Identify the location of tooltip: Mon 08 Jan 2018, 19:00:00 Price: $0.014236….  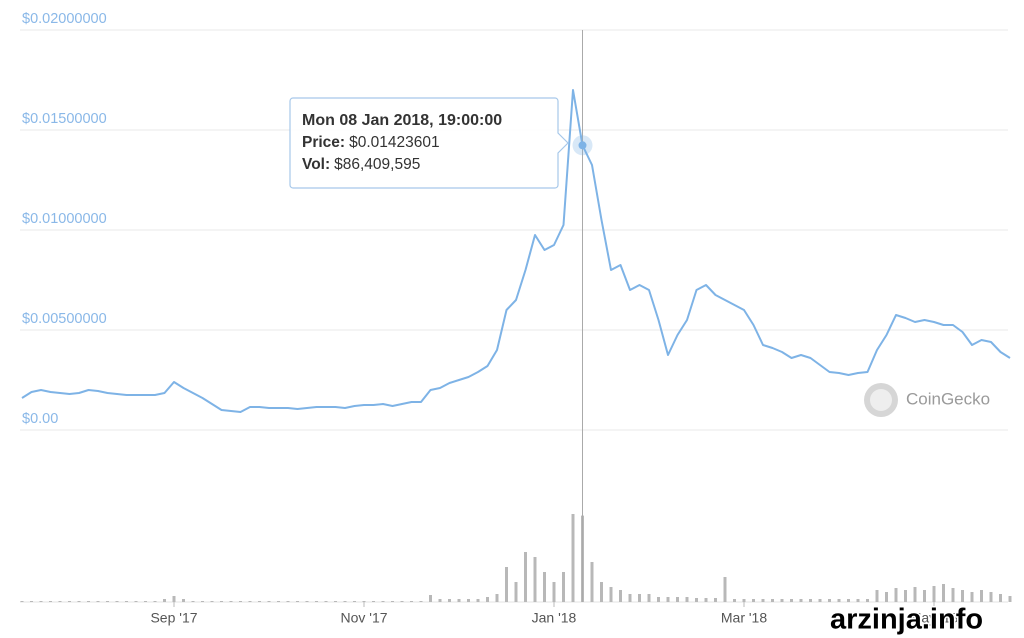
(429, 143).